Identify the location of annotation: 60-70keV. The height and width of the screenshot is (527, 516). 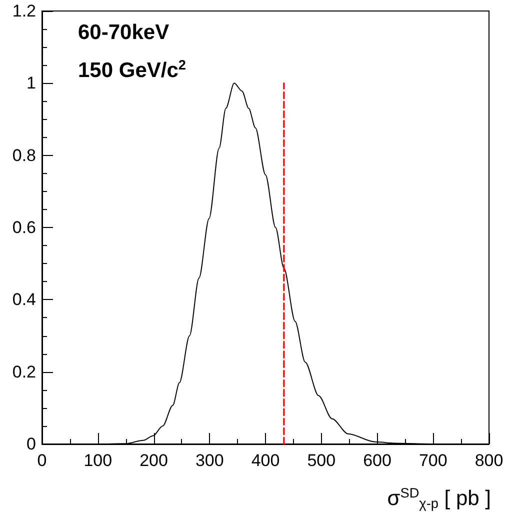
(124, 32).